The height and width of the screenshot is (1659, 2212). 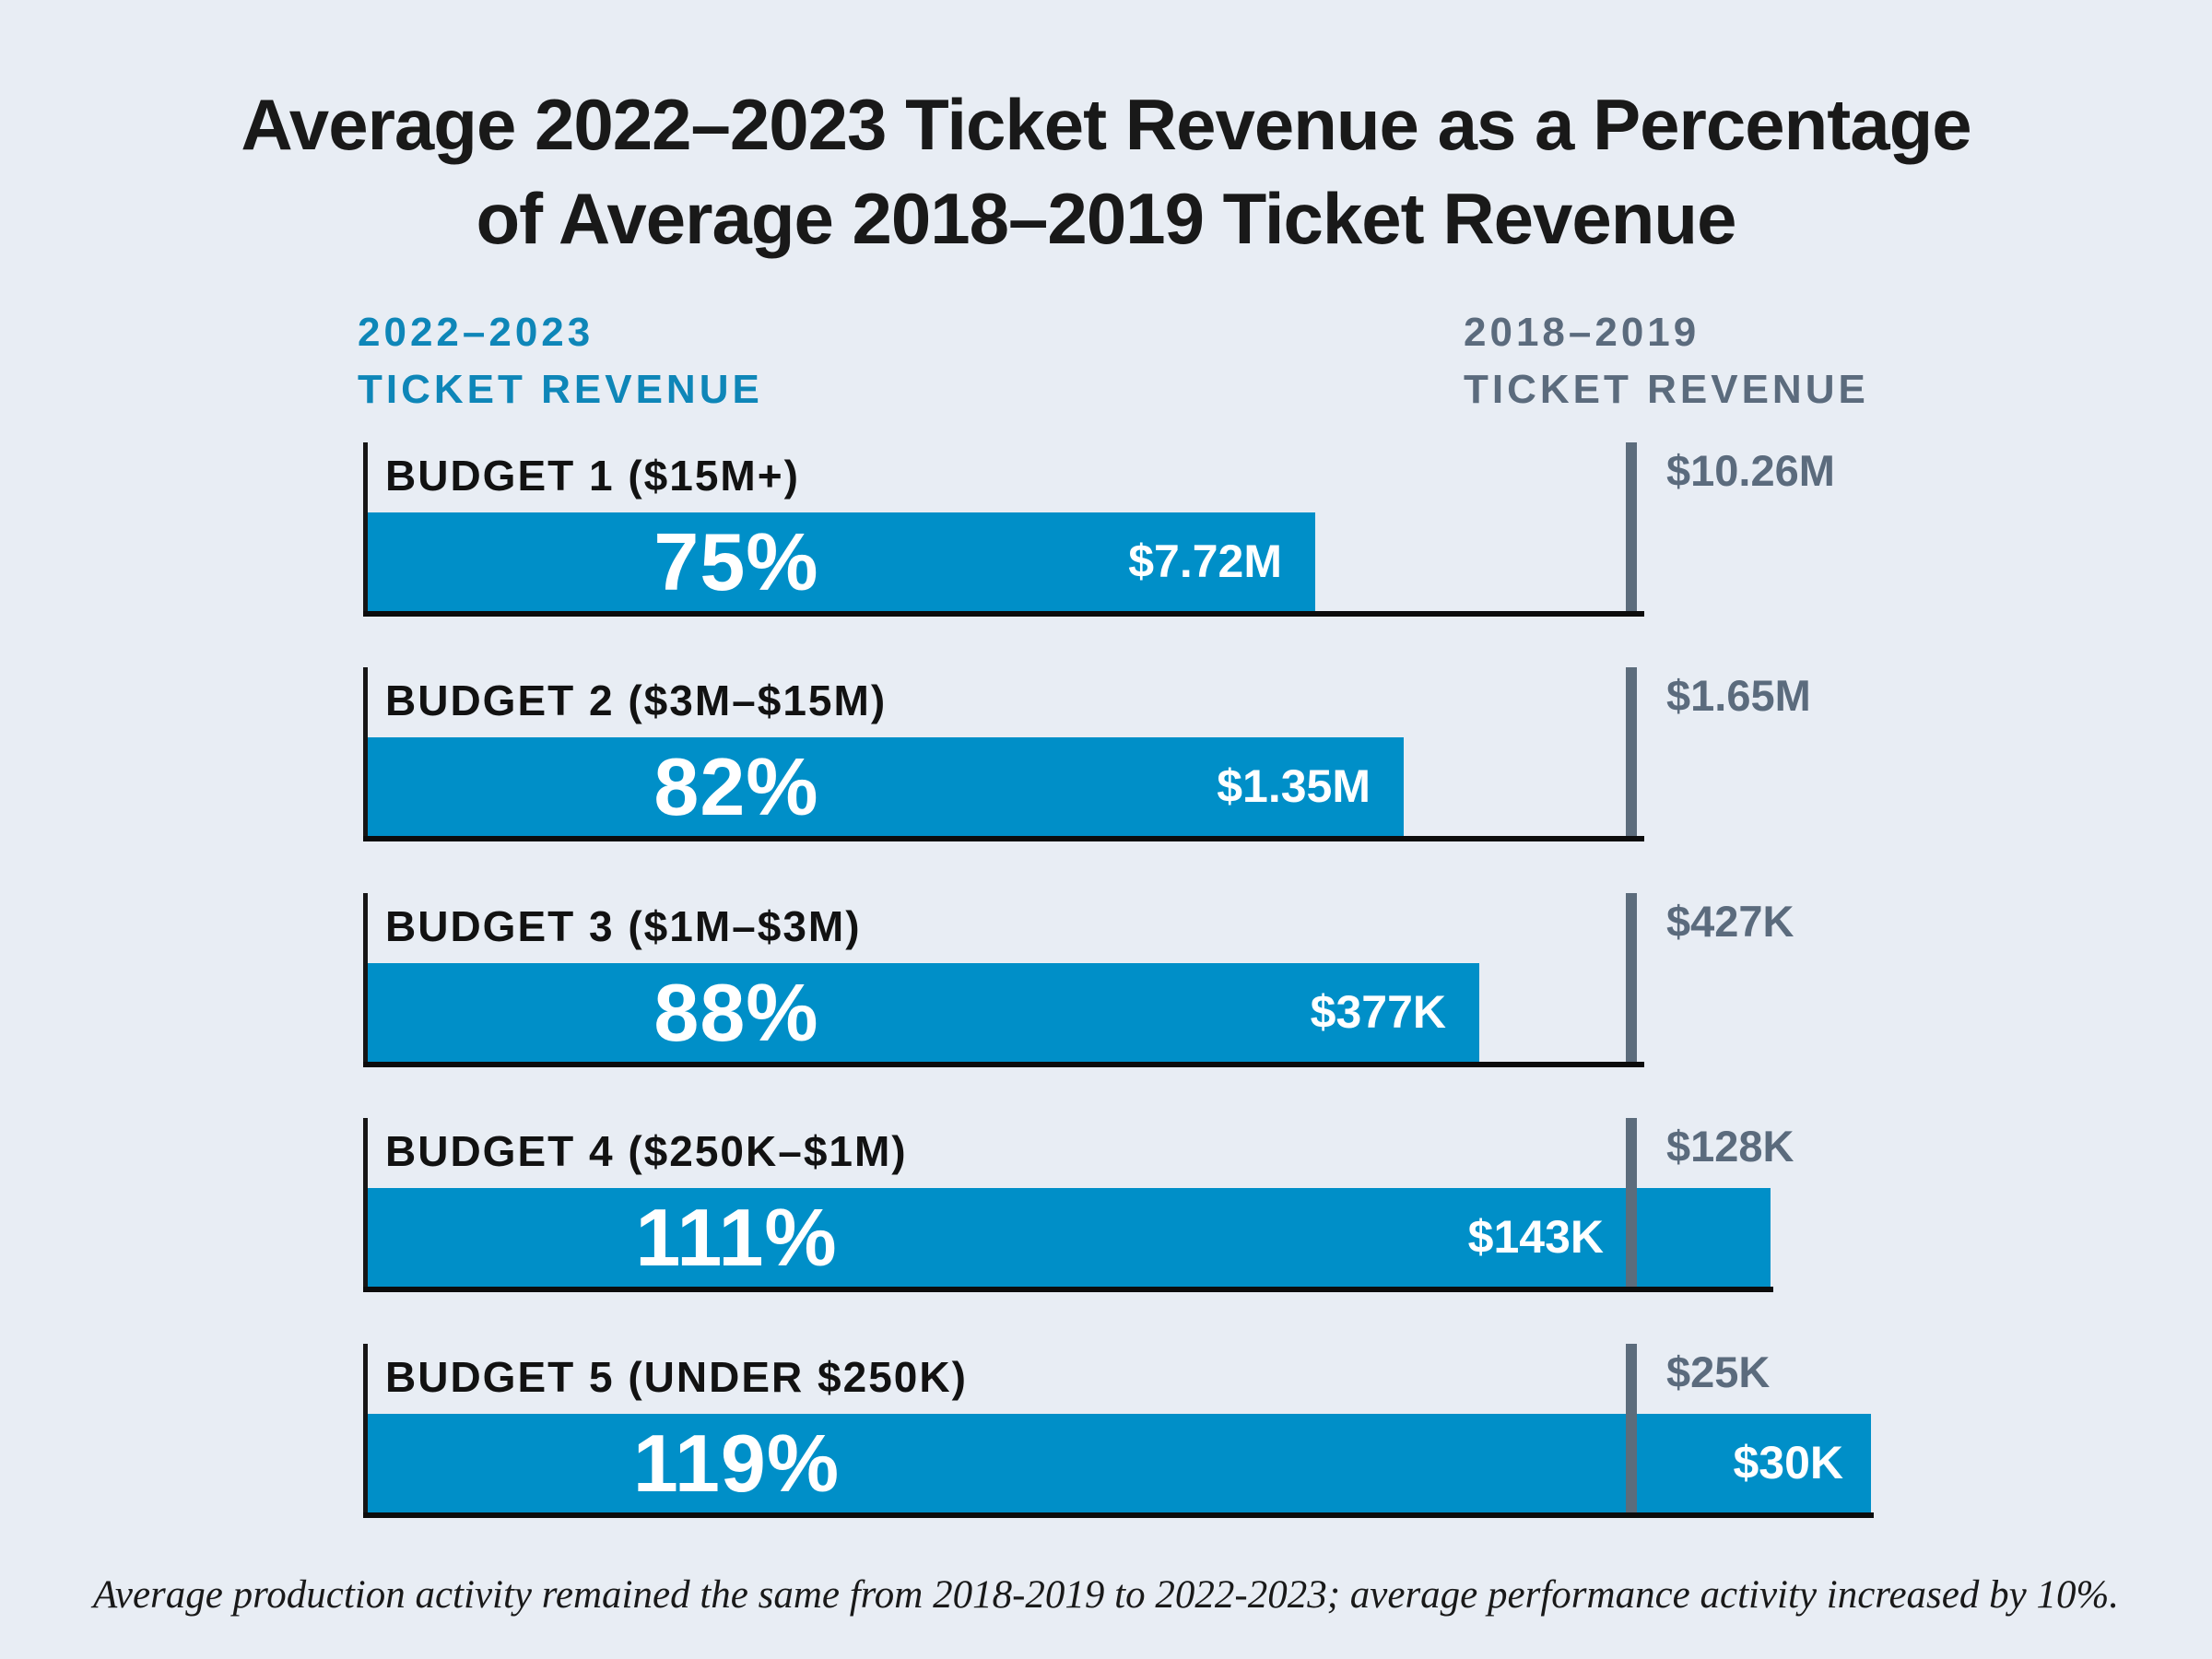 I want to click on reference-value-label: $25K, so click(x=1718, y=1371).